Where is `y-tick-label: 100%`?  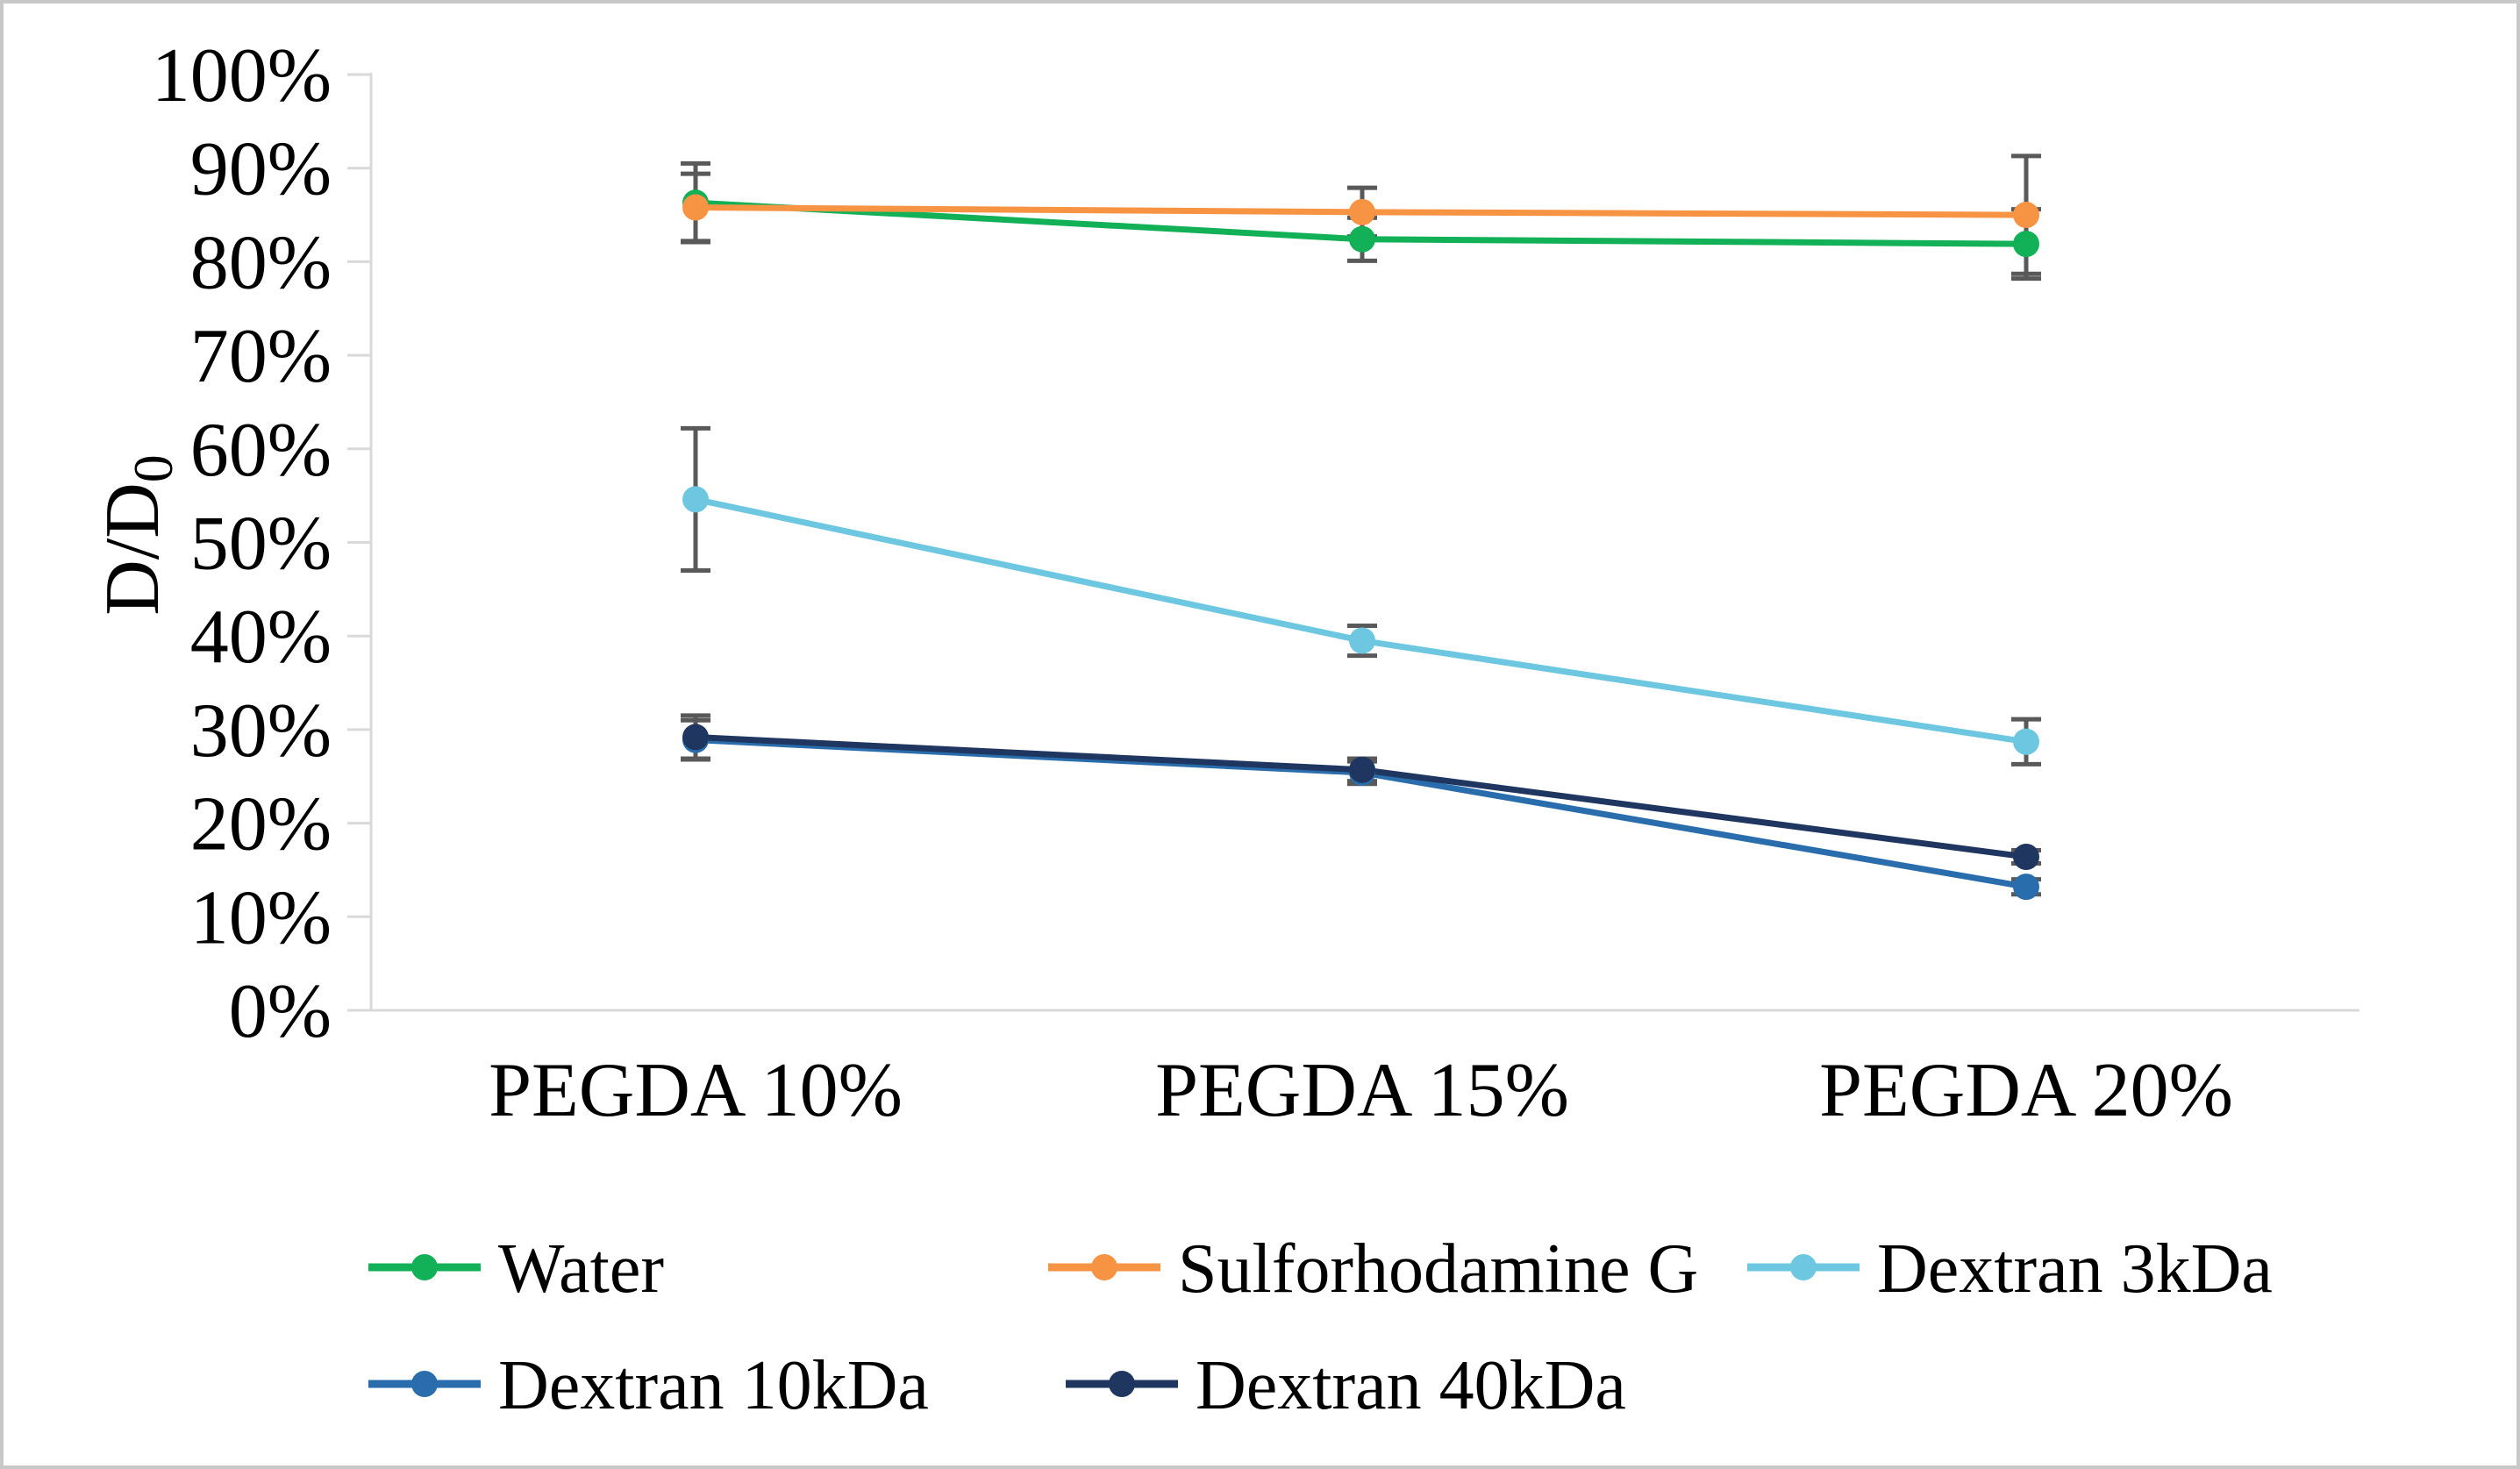 y-tick-label: 100% is located at coordinates (242, 75).